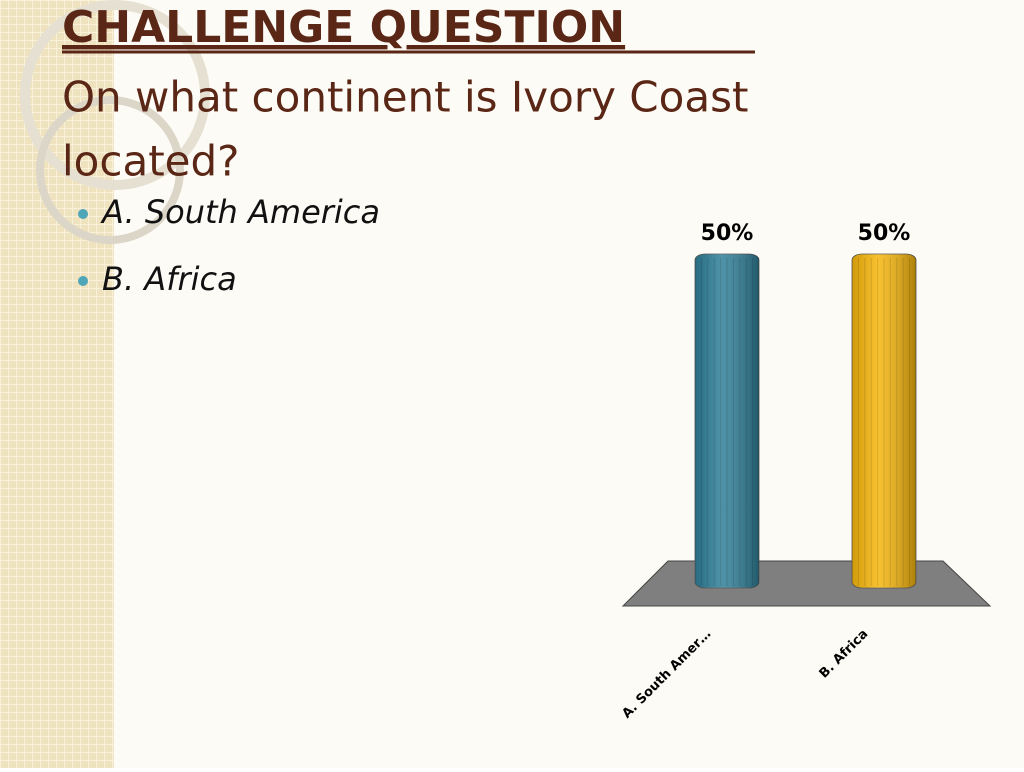 This screenshot has width=1024, height=772. What do you see at coordinates (169, 279) in the screenshot?
I see `bullet: B. Africa` at bounding box center [169, 279].